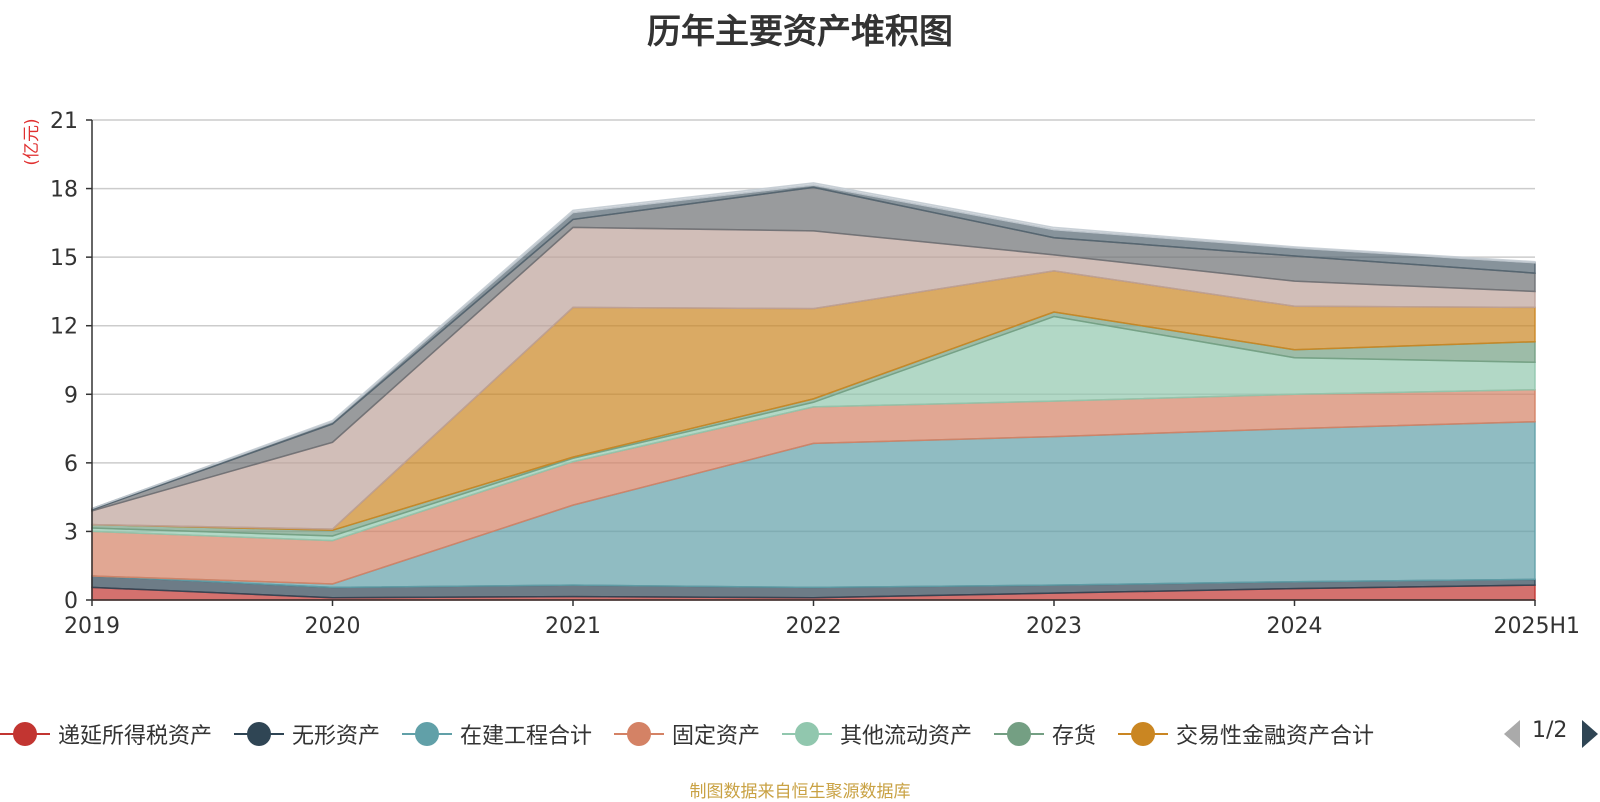 The width and height of the screenshot is (1600, 802). I want to click on legend-label: 其他流动资产, so click(906, 736).